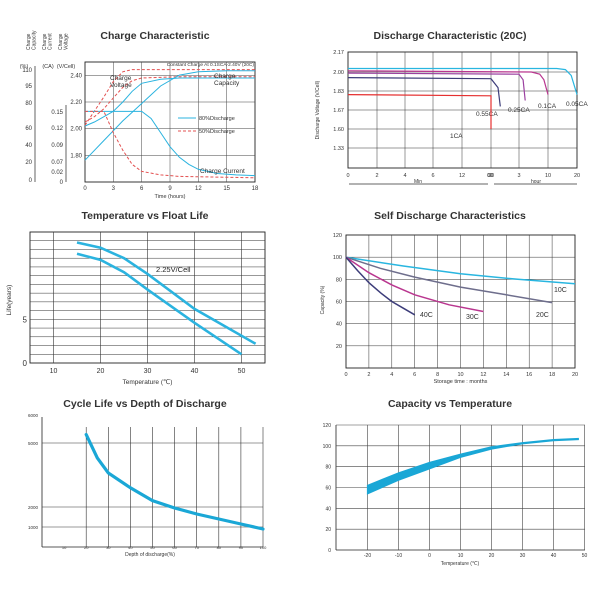 This screenshot has height=600, width=600. I want to click on x-tick-label: 18, so click(255, 189).